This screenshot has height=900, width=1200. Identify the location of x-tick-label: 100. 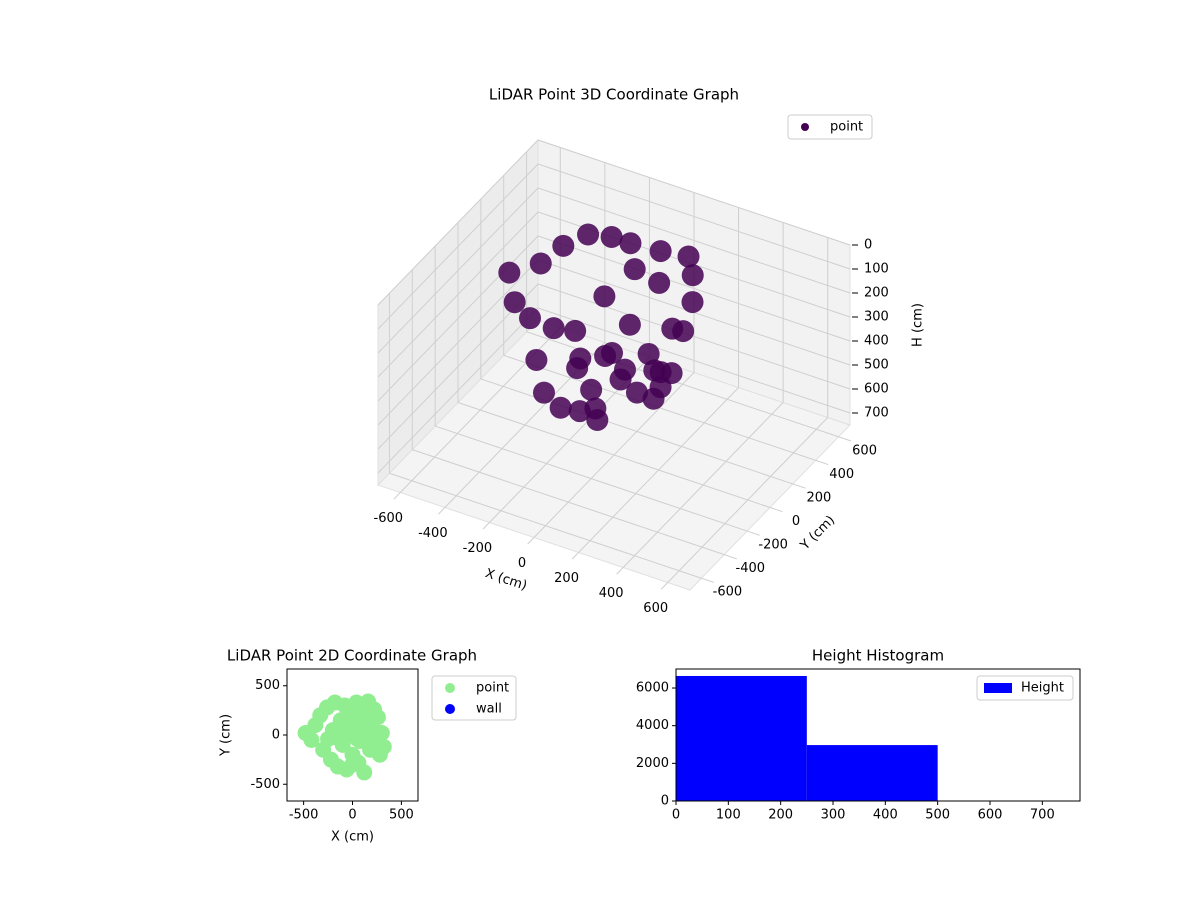
(728, 815).